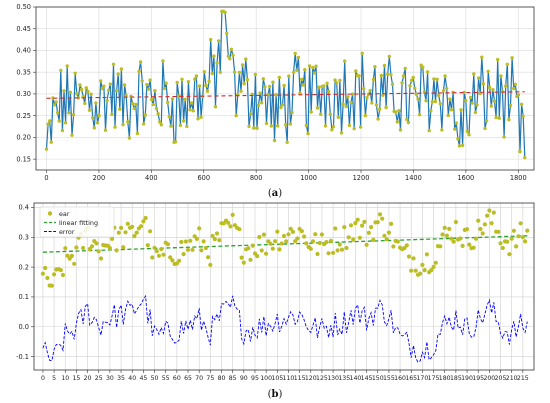  What do you see at coordinates (233, 378) in the screenshot?
I see `x-tick-label-b: 85` at bounding box center [233, 378].